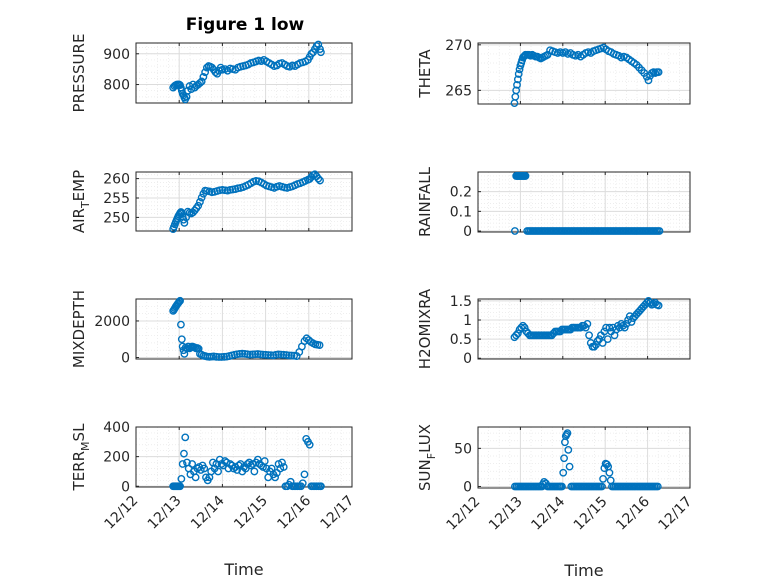  Describe the element at coordinates (116, 180) in the screenshot. I see `y-tick-label: 260` at that location.